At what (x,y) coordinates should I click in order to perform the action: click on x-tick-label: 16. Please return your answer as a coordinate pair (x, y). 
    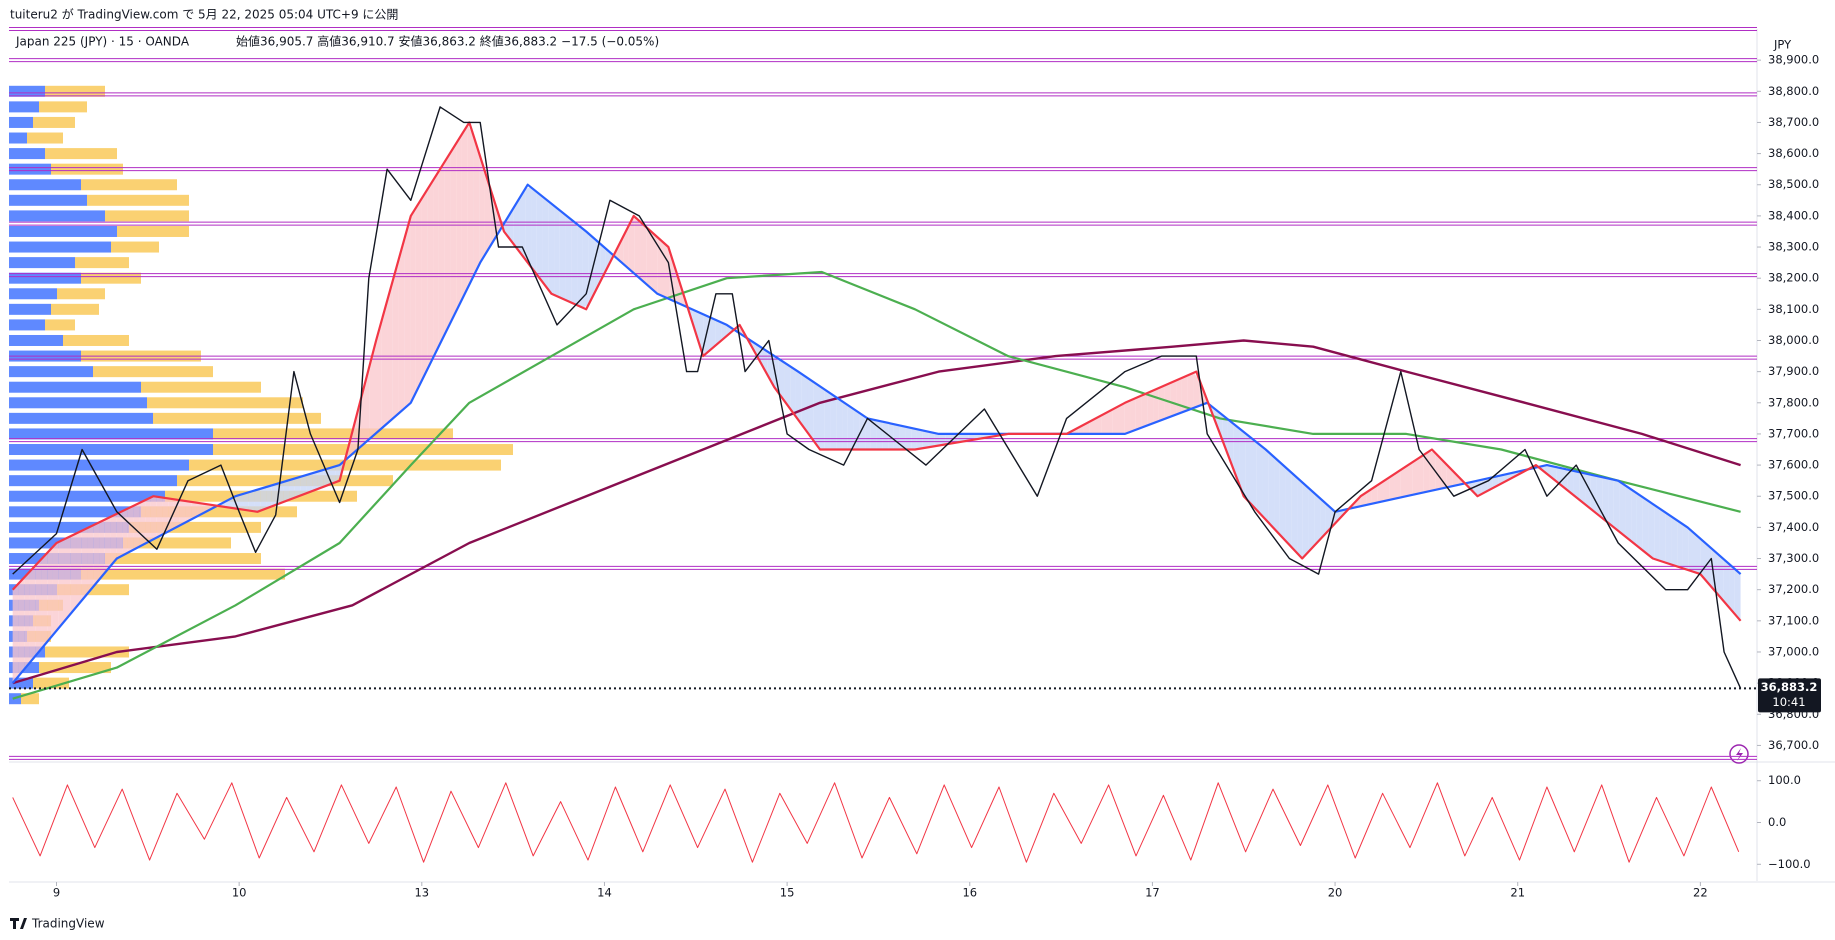
    Looking at the image, I should click on (969, 893).